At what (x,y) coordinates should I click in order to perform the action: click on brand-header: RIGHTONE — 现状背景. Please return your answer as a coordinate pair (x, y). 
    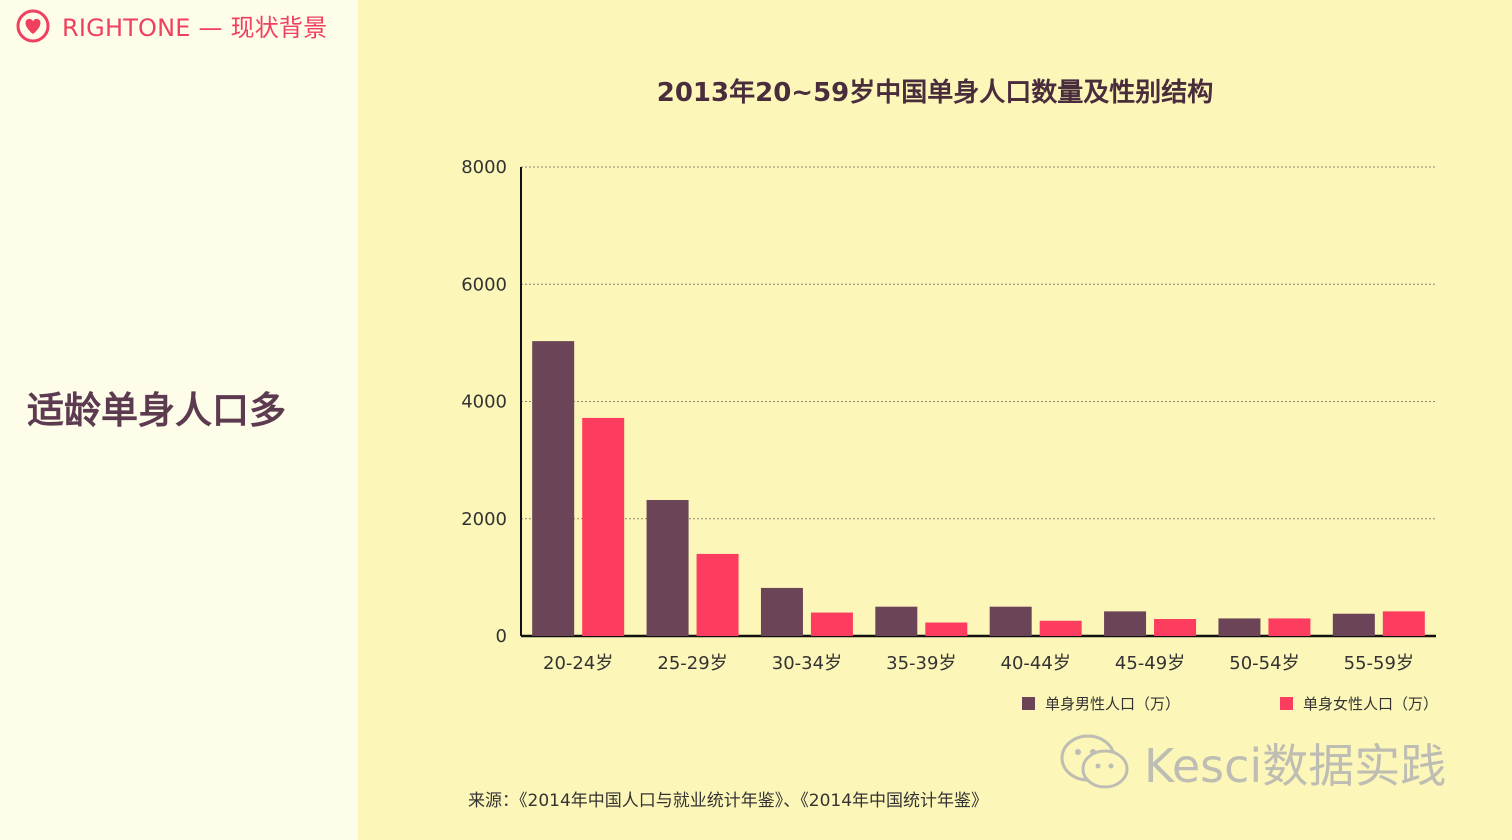
    Looking at the image, I should click on (171, 25).